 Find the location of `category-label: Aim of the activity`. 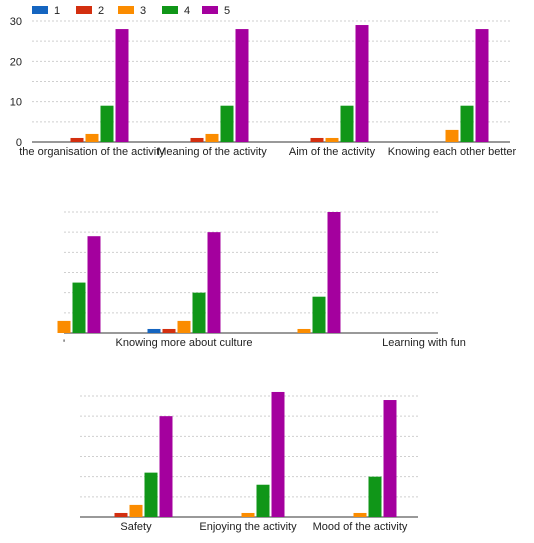

category-label: Aim of the activity is located at coordinates (332, 152).